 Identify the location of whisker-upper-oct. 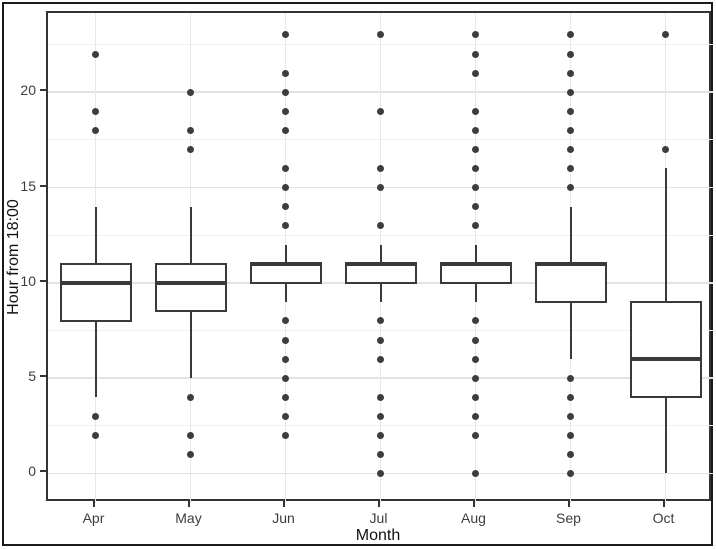
(665, 235).